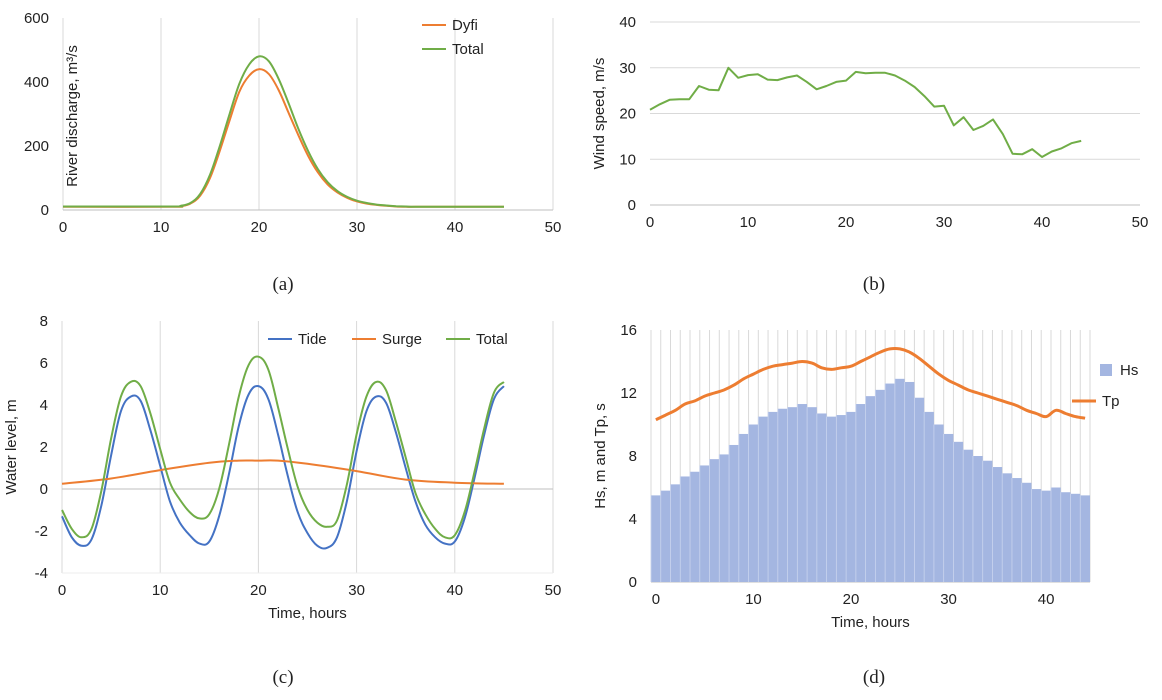  I want to click on y-tick-label: 40, so click(627, 22).